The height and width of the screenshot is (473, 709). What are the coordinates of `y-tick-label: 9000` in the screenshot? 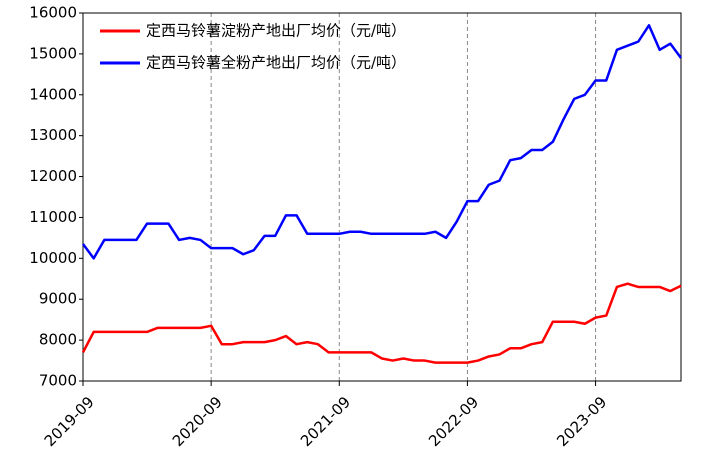 It's located at (58, 299).